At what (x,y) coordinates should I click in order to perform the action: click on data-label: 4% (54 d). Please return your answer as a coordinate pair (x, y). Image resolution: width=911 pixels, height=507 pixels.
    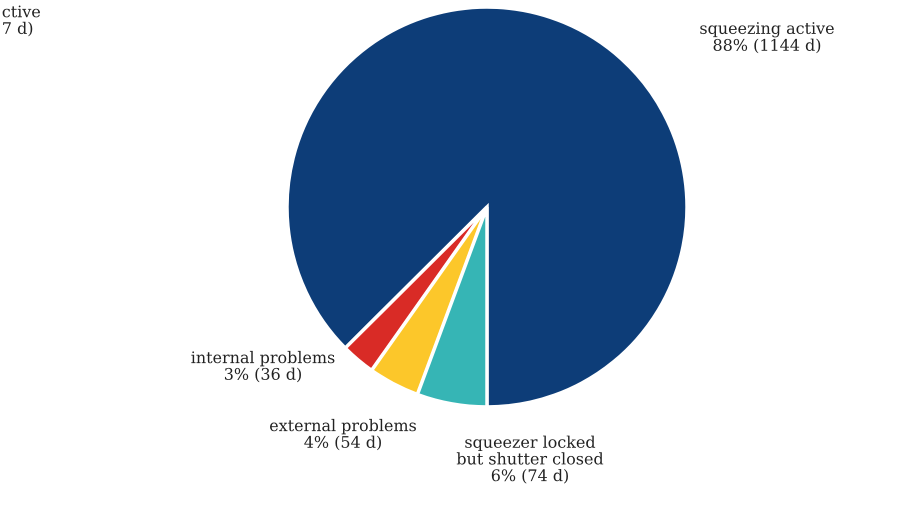
    Looking at the image, I should click on (342, 443).